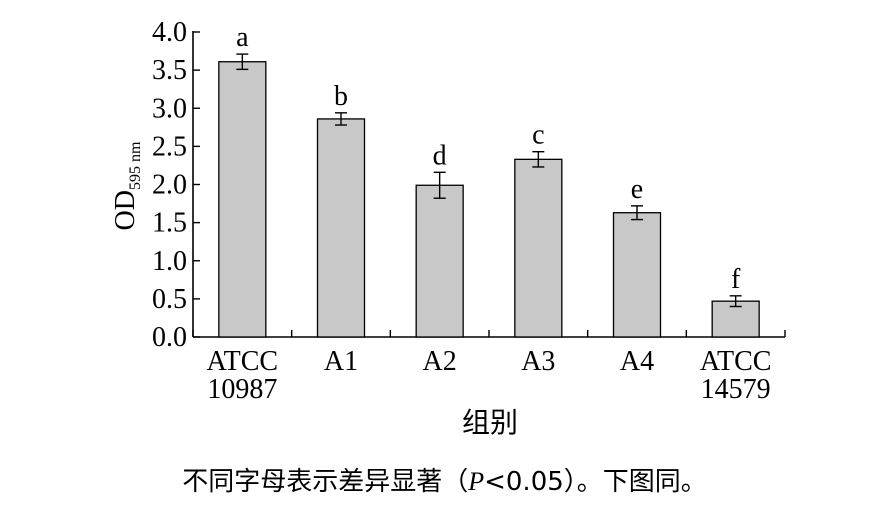 This screenshot has width=889, height=519. I want to click on significance-letter: c, so click(538, 135).